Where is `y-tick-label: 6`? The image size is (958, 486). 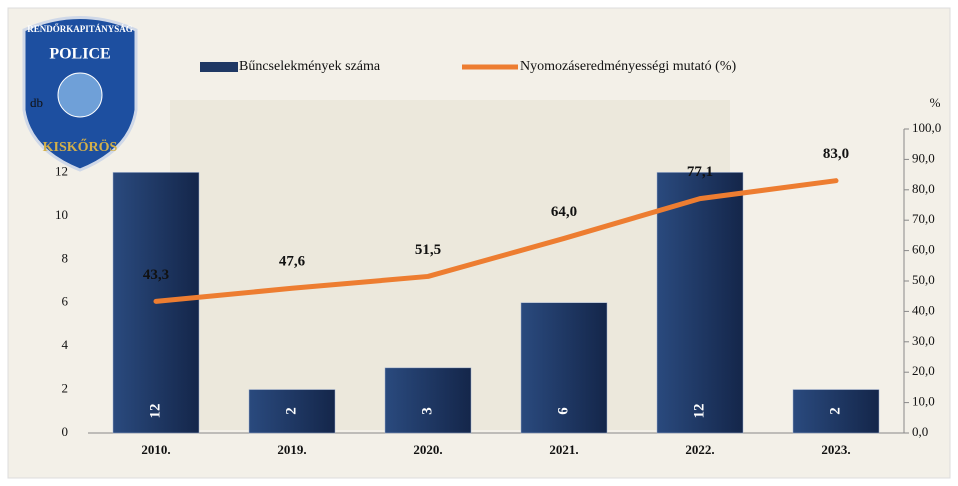 y-tick-label: 6 is located at coordinates (65, 301).